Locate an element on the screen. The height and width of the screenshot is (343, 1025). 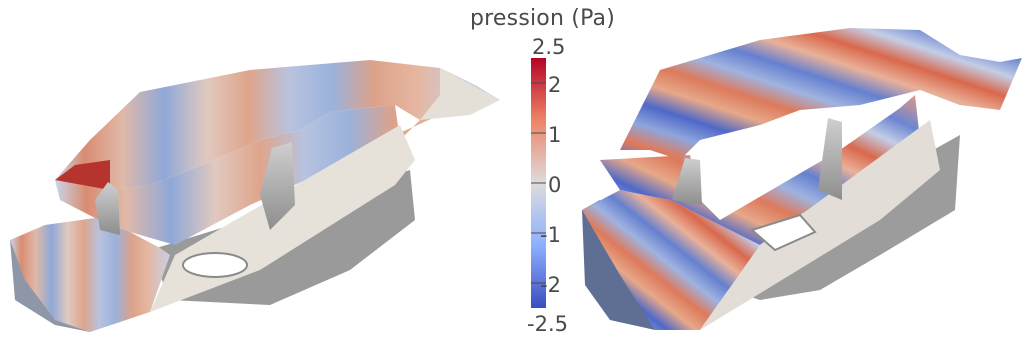
colorbar-tick-label-1: 1 is located at coordinates (555, 135).